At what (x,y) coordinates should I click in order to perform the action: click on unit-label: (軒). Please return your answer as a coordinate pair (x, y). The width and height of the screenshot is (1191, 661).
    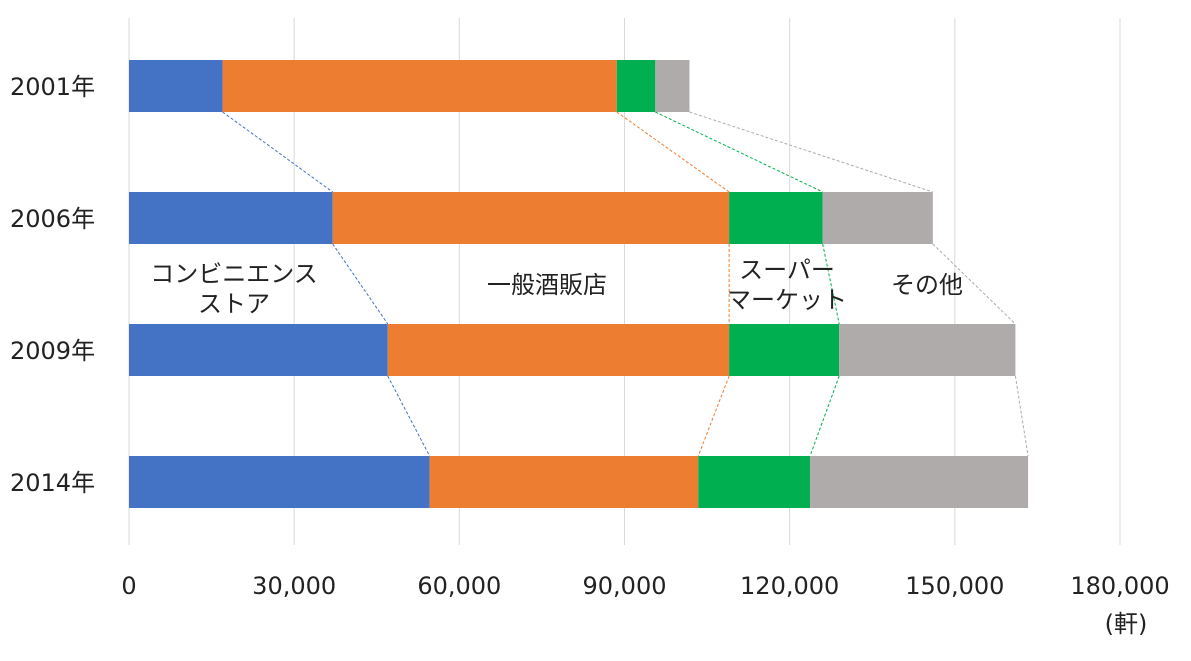
    Looking at the image, I should click on (1126, 624).